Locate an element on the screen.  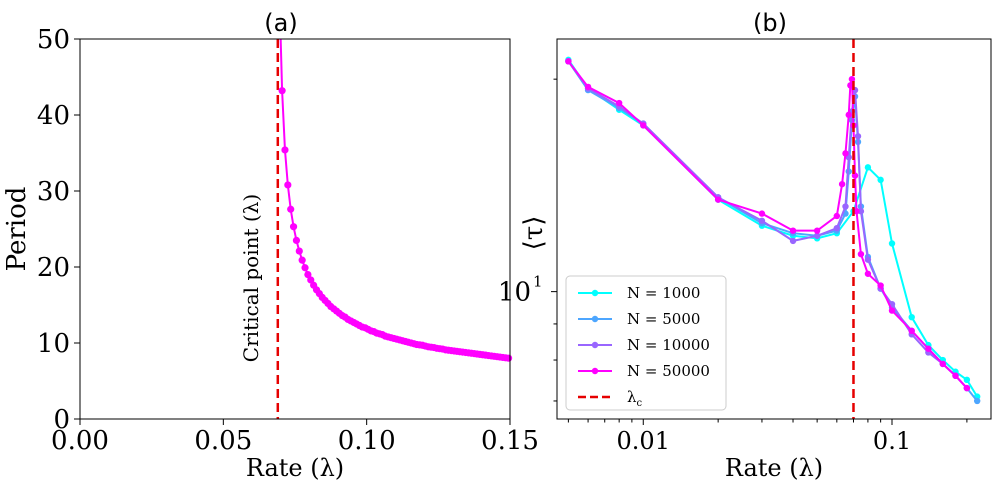
panel-a-ytick-label: 50 is located at coordinates (53, 40).